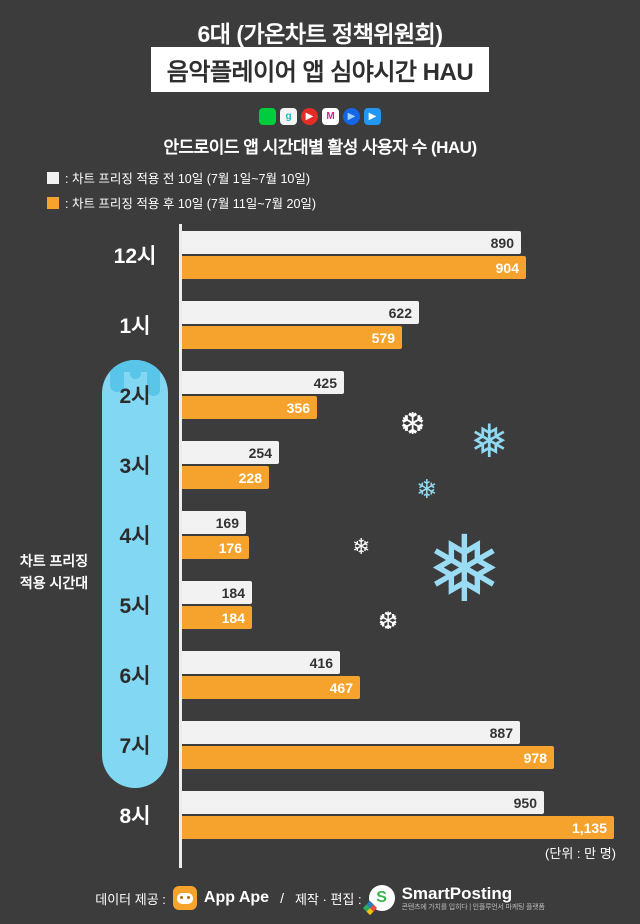  What do you see at coordinates (354, 267) in the screenshot?
I see `bar-after-freezing: 904` at bounding box center [354, 267].